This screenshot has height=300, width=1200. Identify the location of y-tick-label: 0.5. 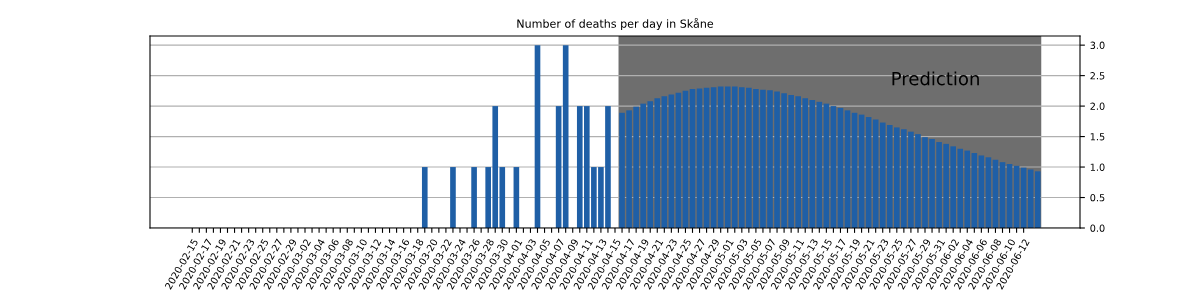
(1097, 198).